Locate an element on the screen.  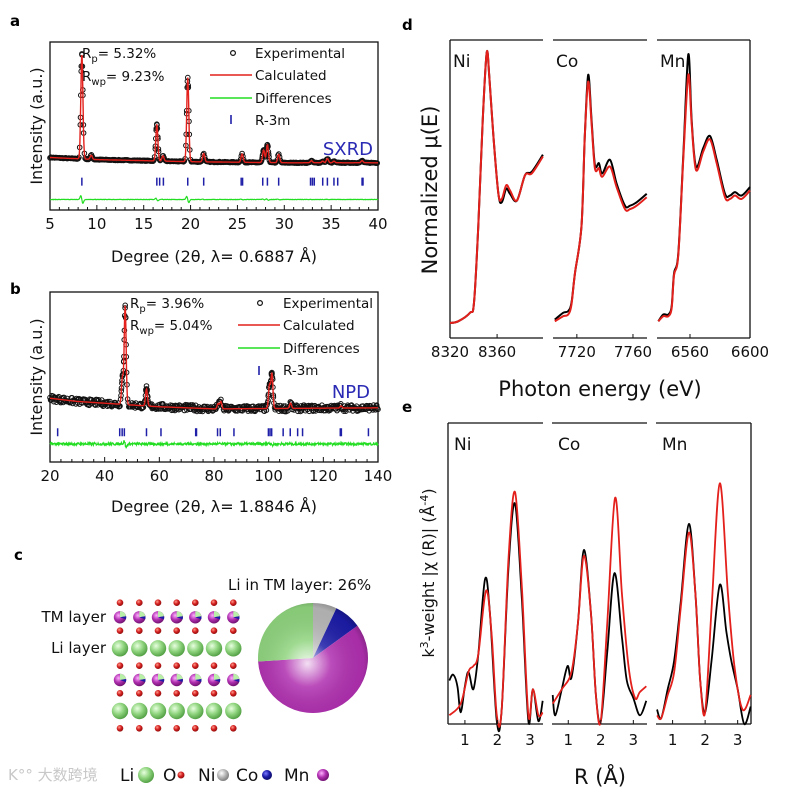
rwp-stat: Rwp= 9.23% is located at coordinates (123, 78).